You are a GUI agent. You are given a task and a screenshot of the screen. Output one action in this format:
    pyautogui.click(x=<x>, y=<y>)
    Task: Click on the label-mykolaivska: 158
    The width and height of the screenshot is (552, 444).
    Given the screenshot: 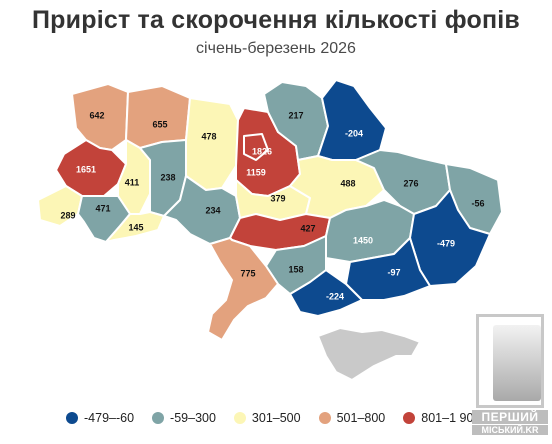 What is the action you would take?
    pyautogui.click(x=295, y=269)
    